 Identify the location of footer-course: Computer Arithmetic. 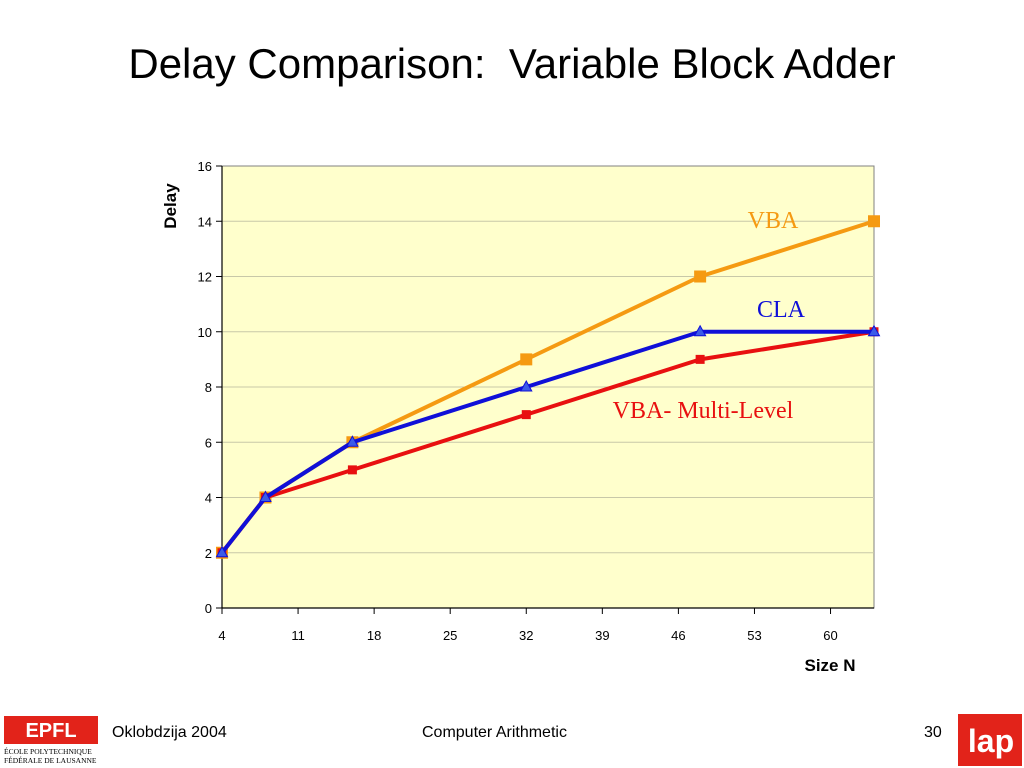
(494, 732).